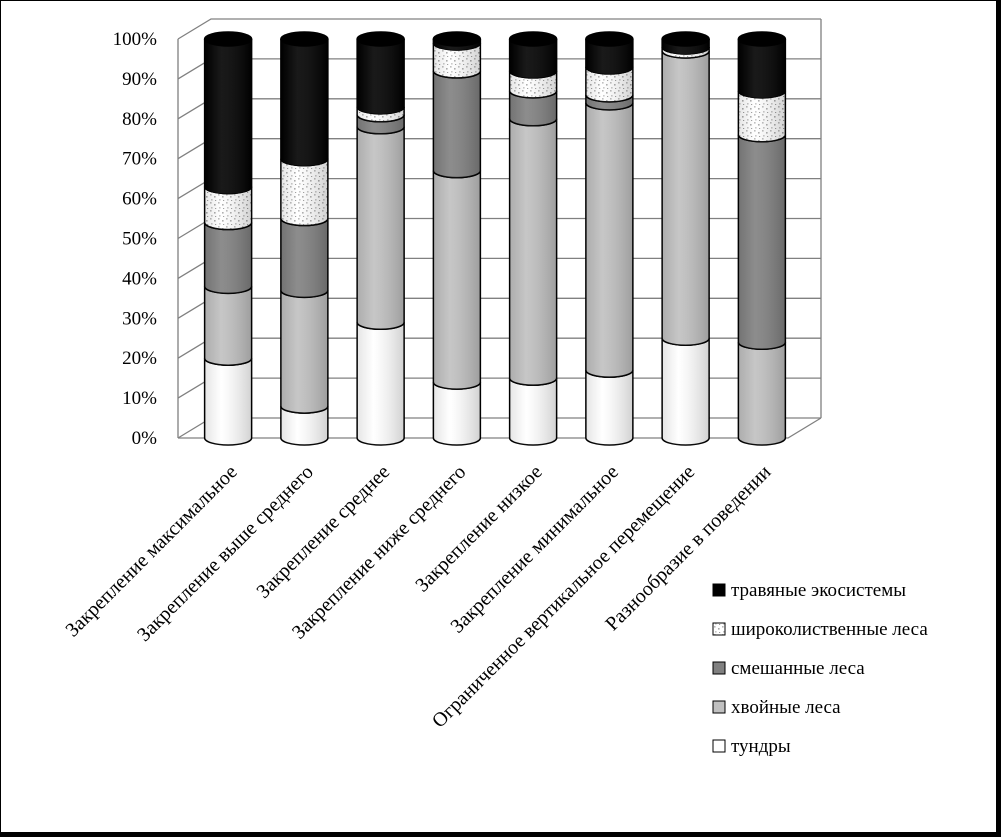  I want to click on legend-item: широколиственные леса, so click(820, 629).